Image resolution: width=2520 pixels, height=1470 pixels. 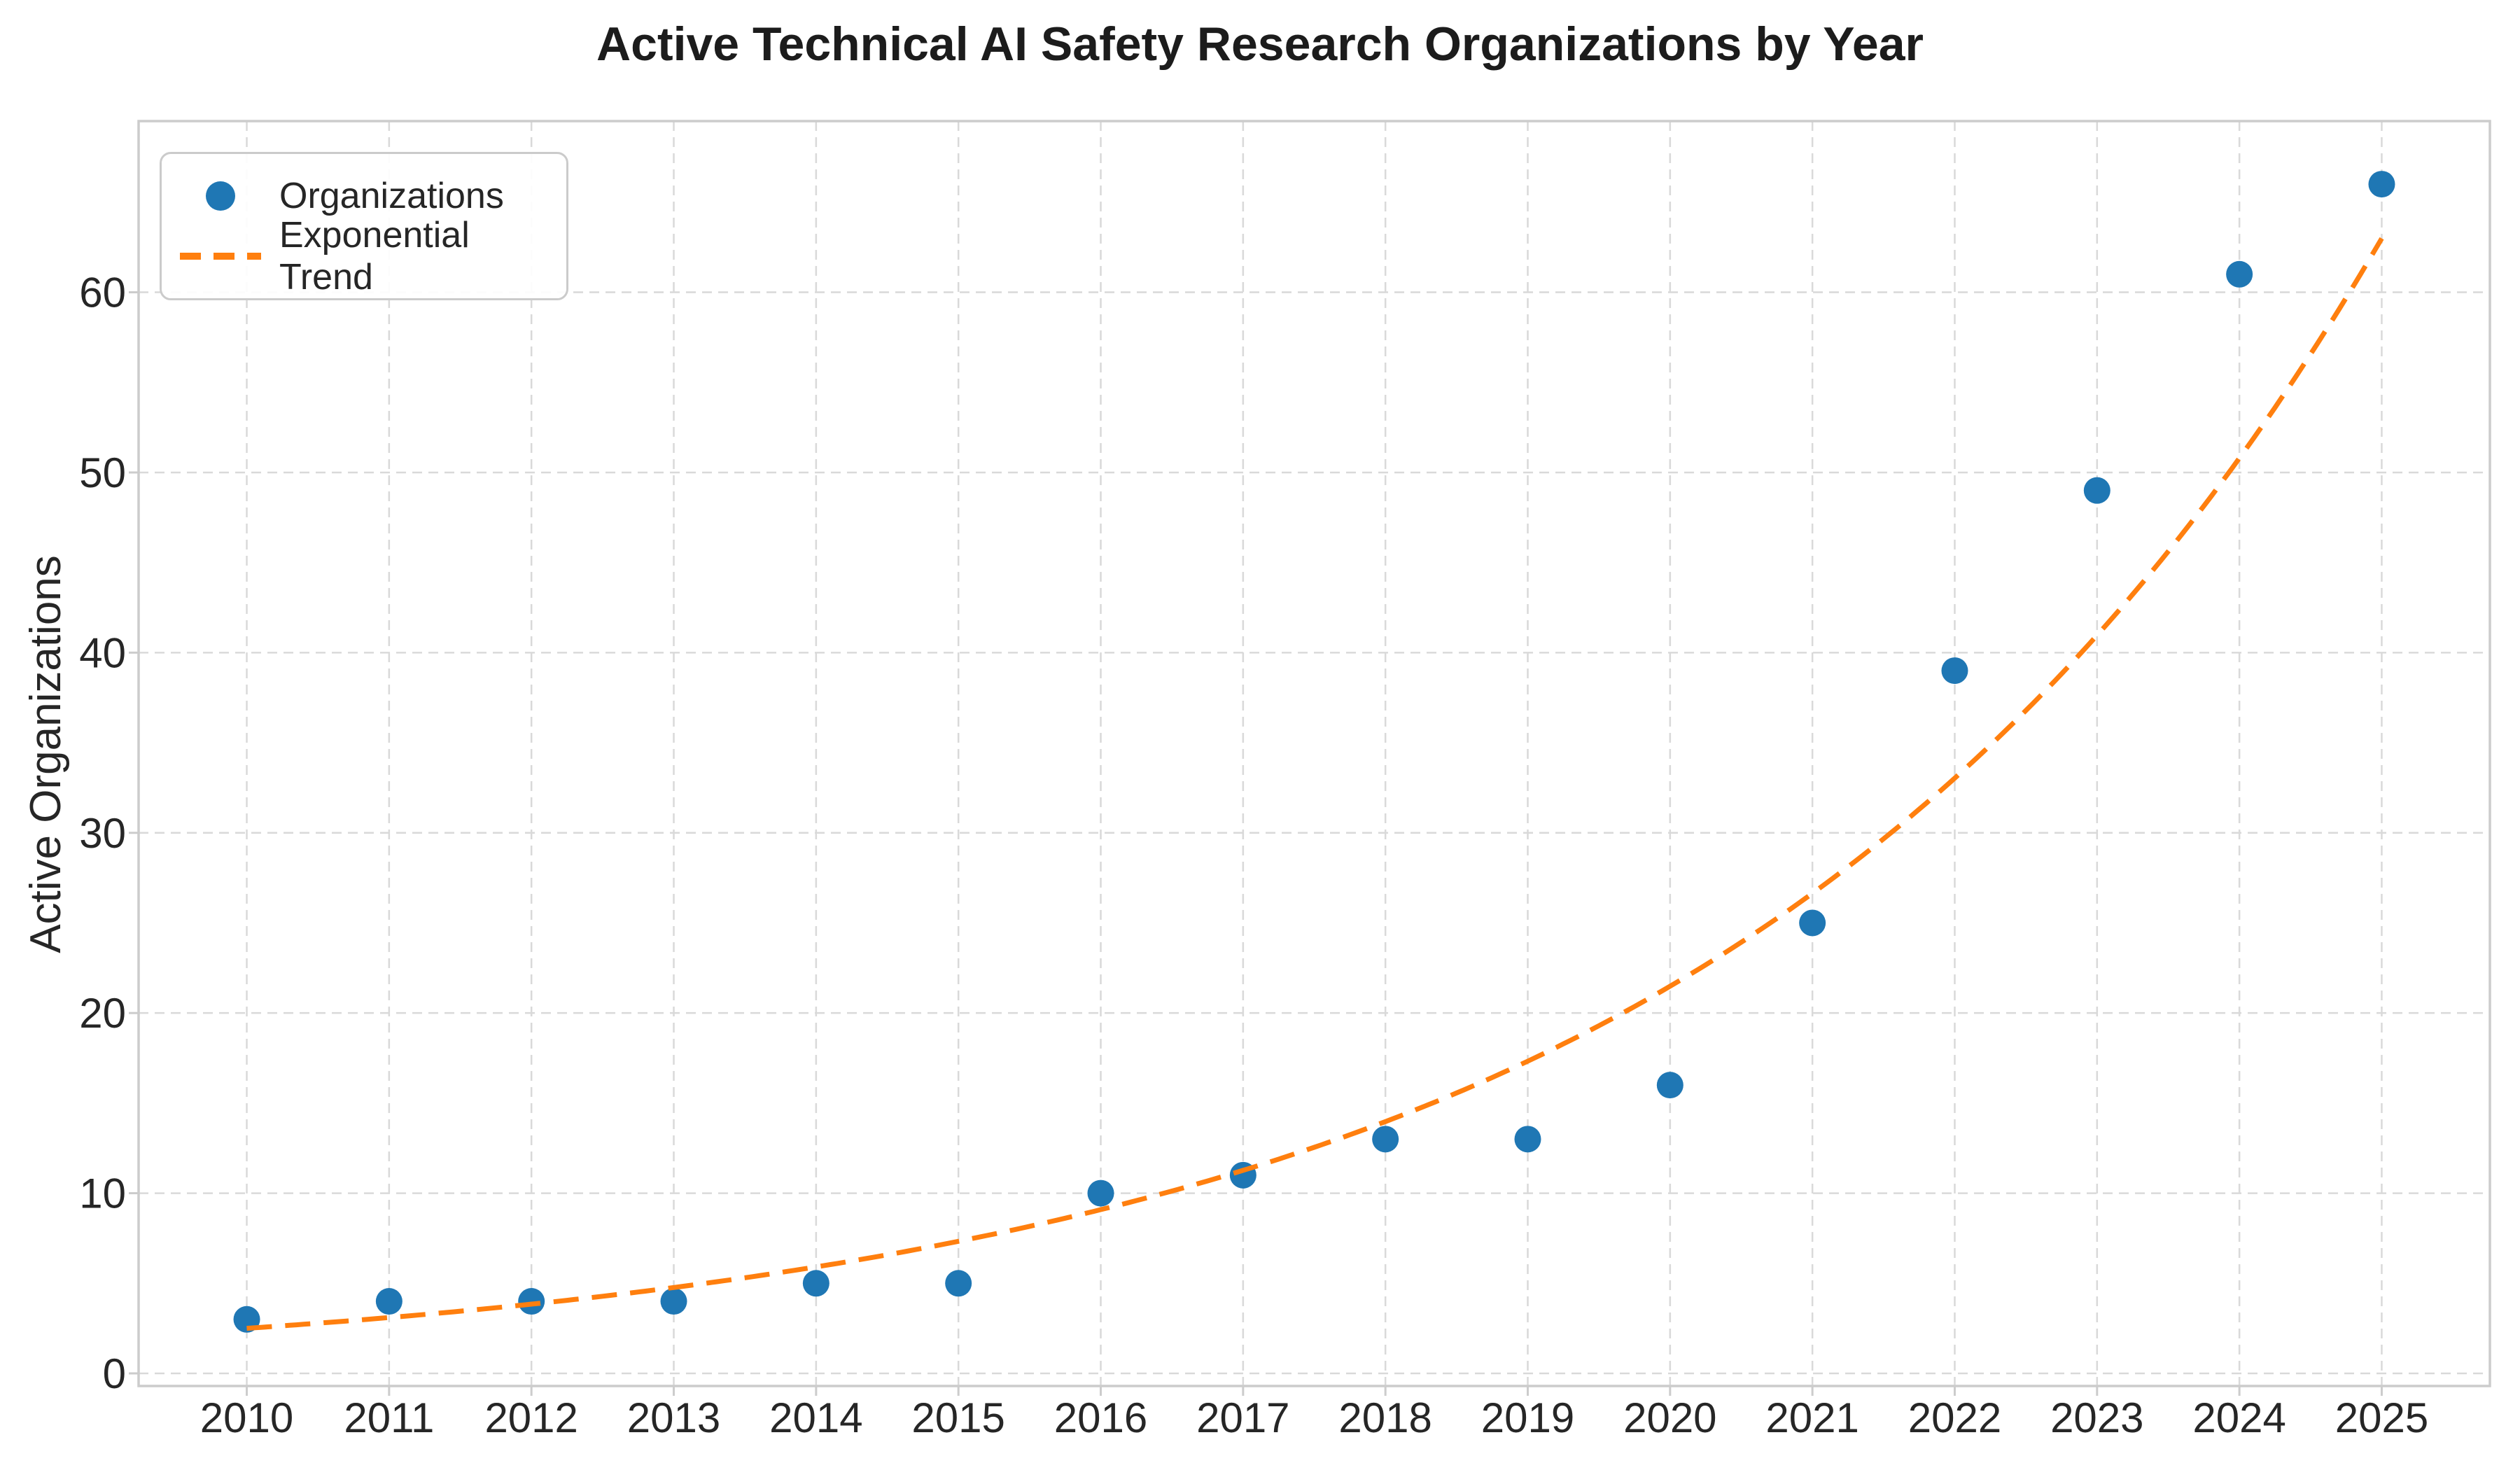 I want to click on x-tick-label-2013: 2013, so click(x=673, y=1417).